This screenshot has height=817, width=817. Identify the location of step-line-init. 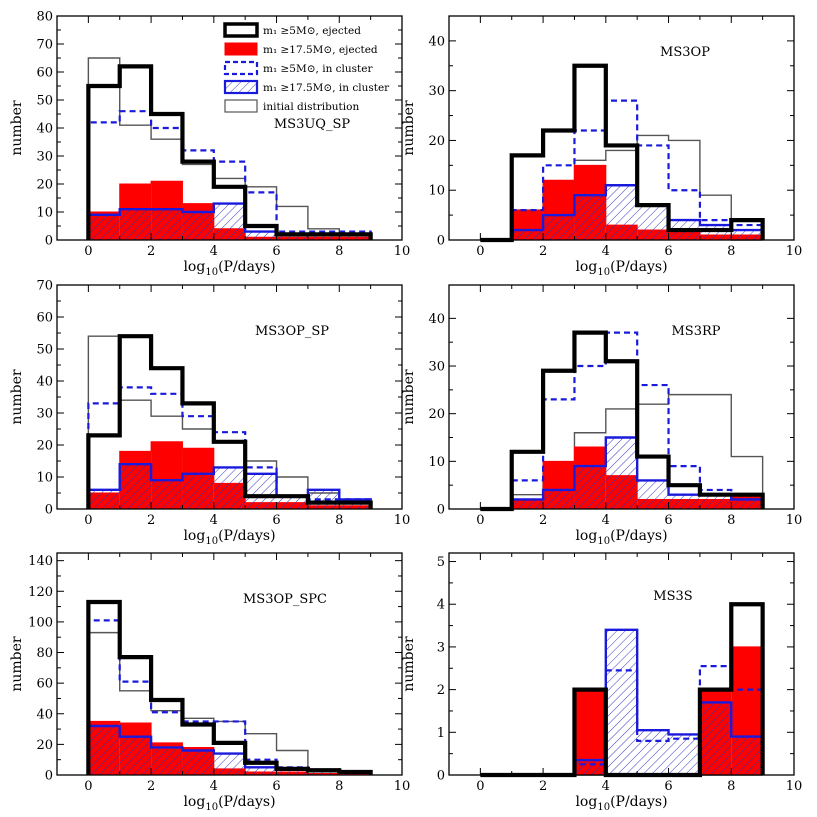
(622, 451).